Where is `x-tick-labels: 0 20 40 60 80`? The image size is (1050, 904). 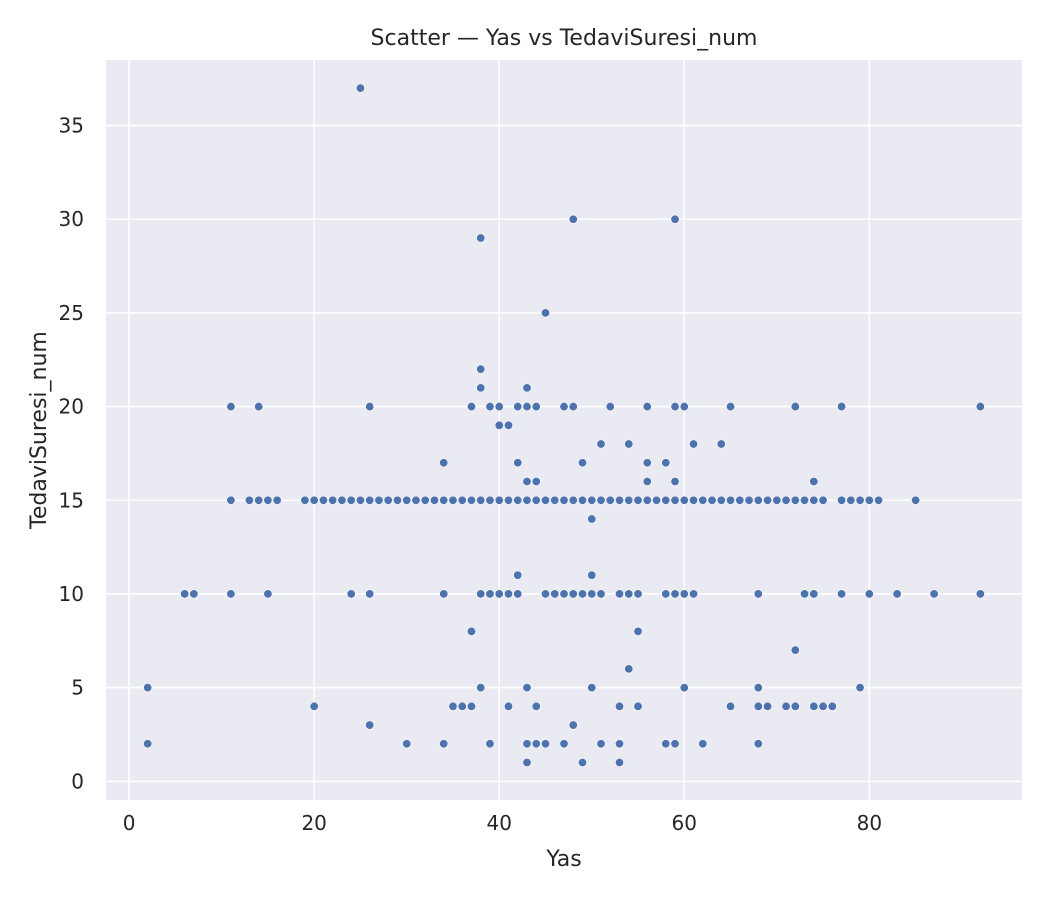 x-tick-labels: 0 20 40 60 80 is located at coordinates (502, 823).